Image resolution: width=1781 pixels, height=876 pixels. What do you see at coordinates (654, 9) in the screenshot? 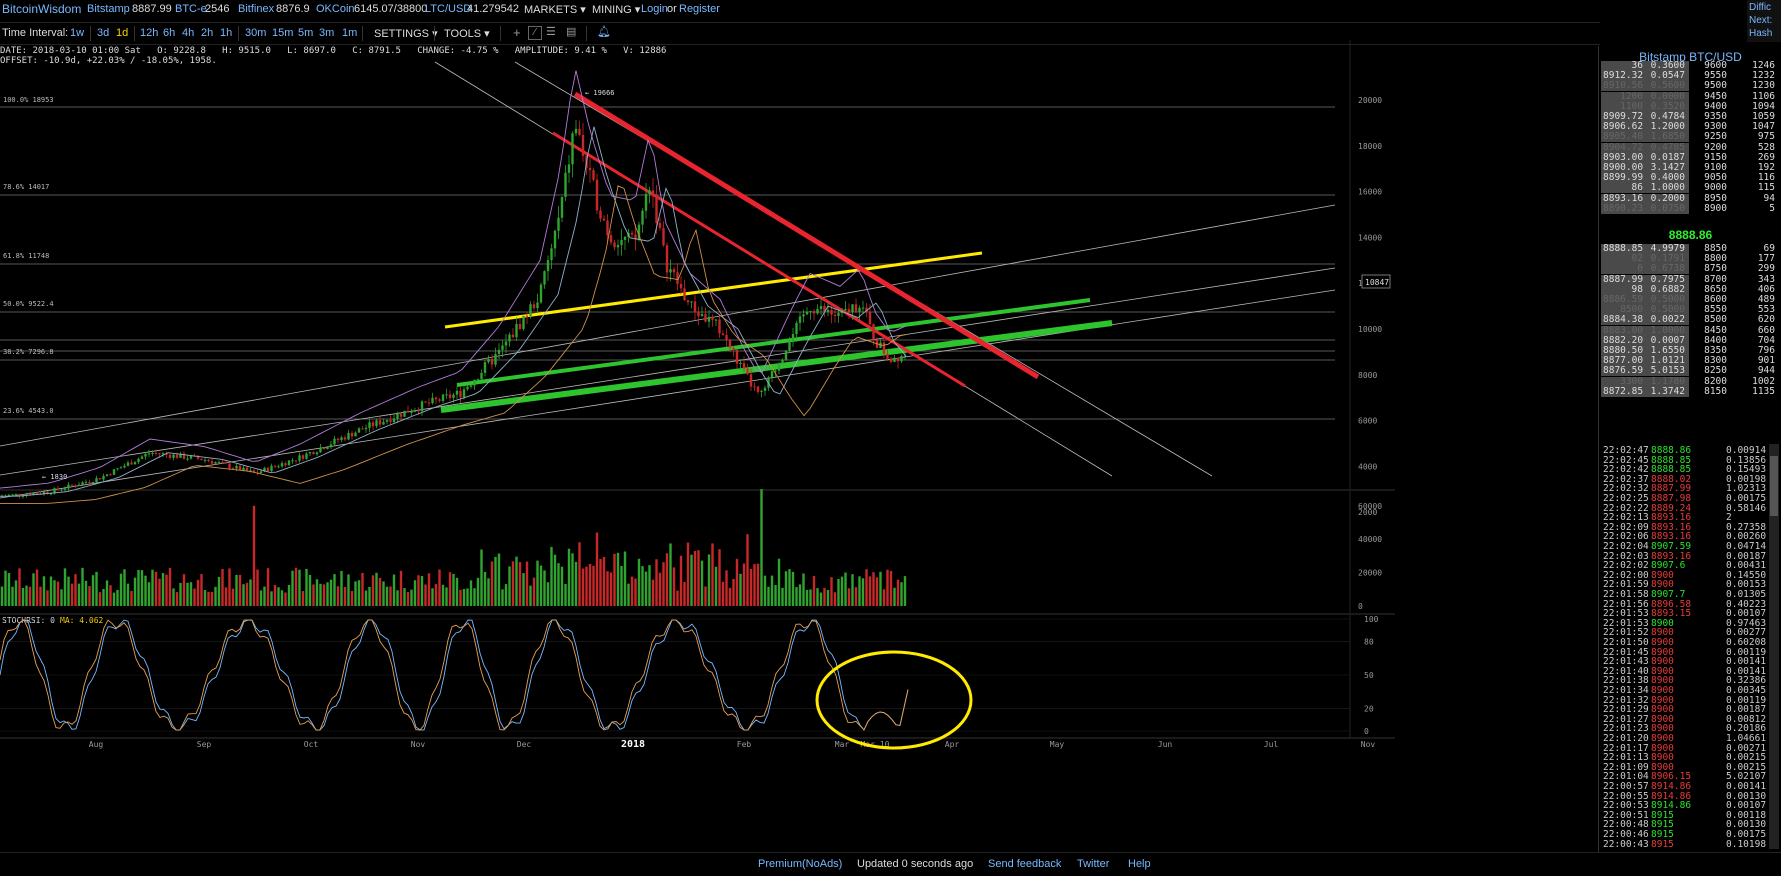
I see `login-link: Login` at bounding box center [654, 9].